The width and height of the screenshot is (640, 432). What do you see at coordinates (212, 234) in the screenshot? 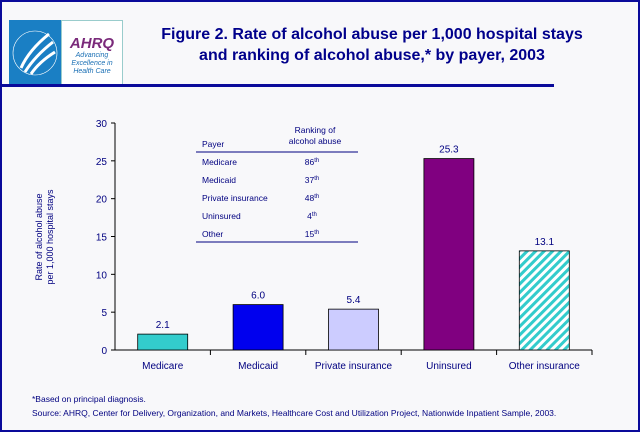
I see `table-payer: Other` at bounding box center [212, 234].